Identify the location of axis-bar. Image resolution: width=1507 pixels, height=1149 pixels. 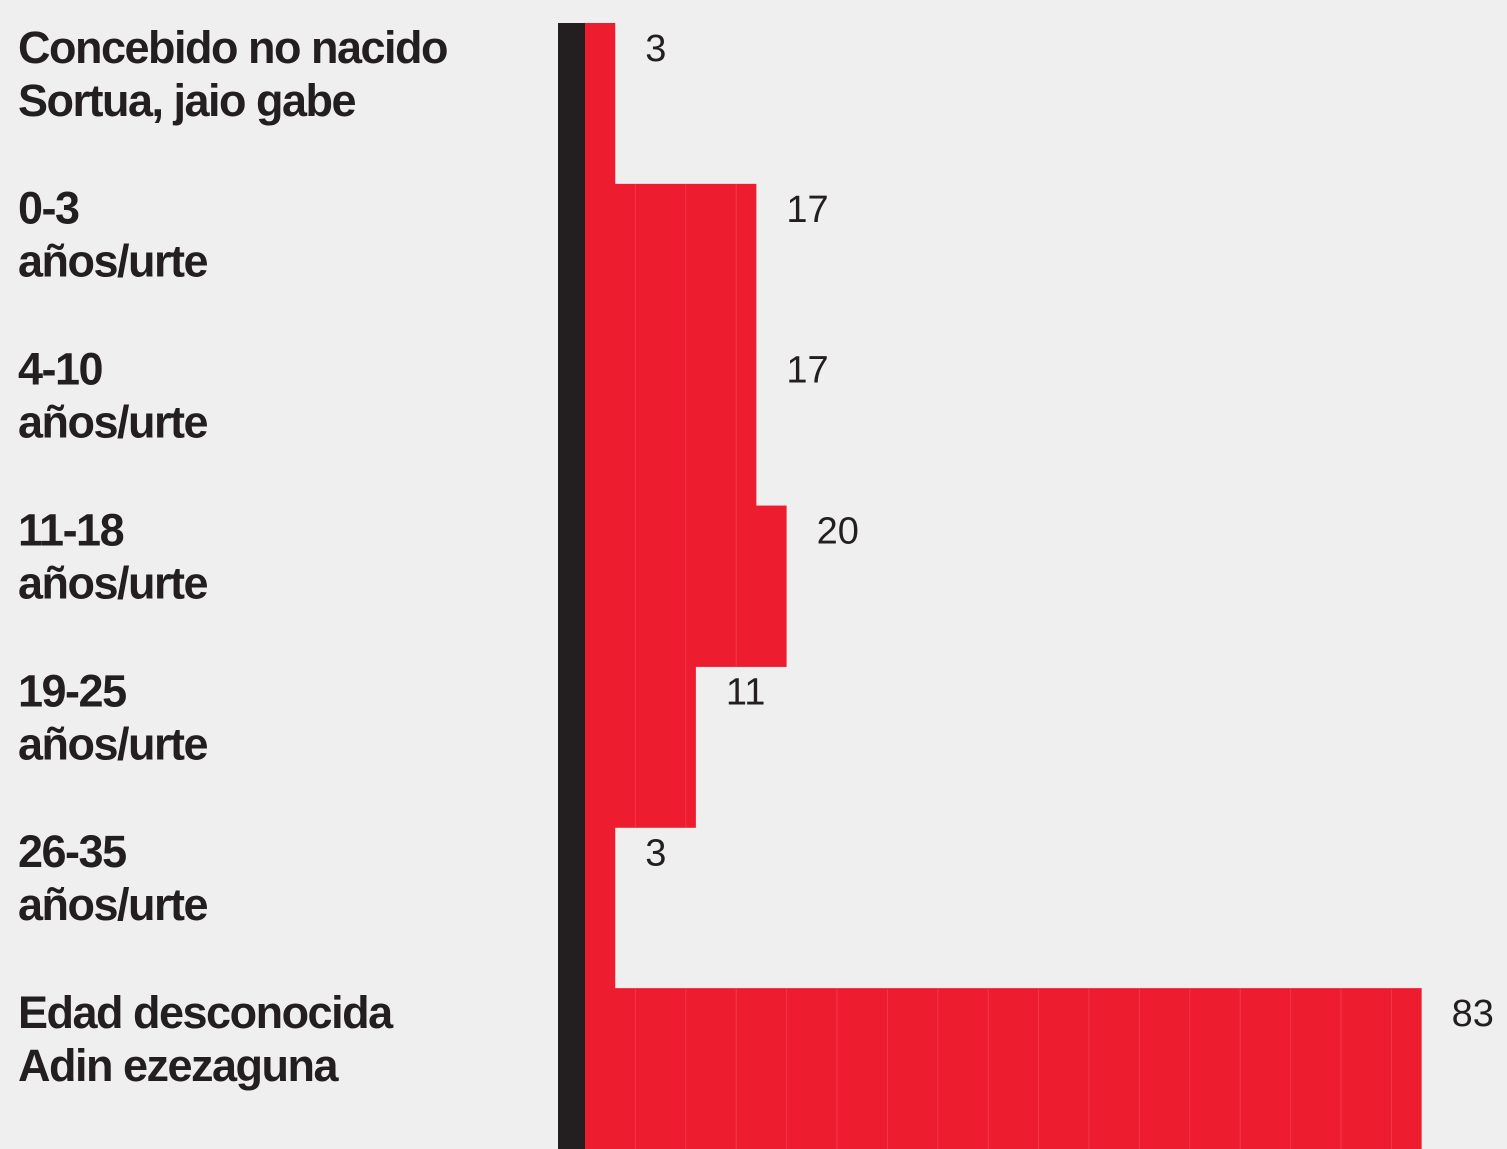
(571, 586).